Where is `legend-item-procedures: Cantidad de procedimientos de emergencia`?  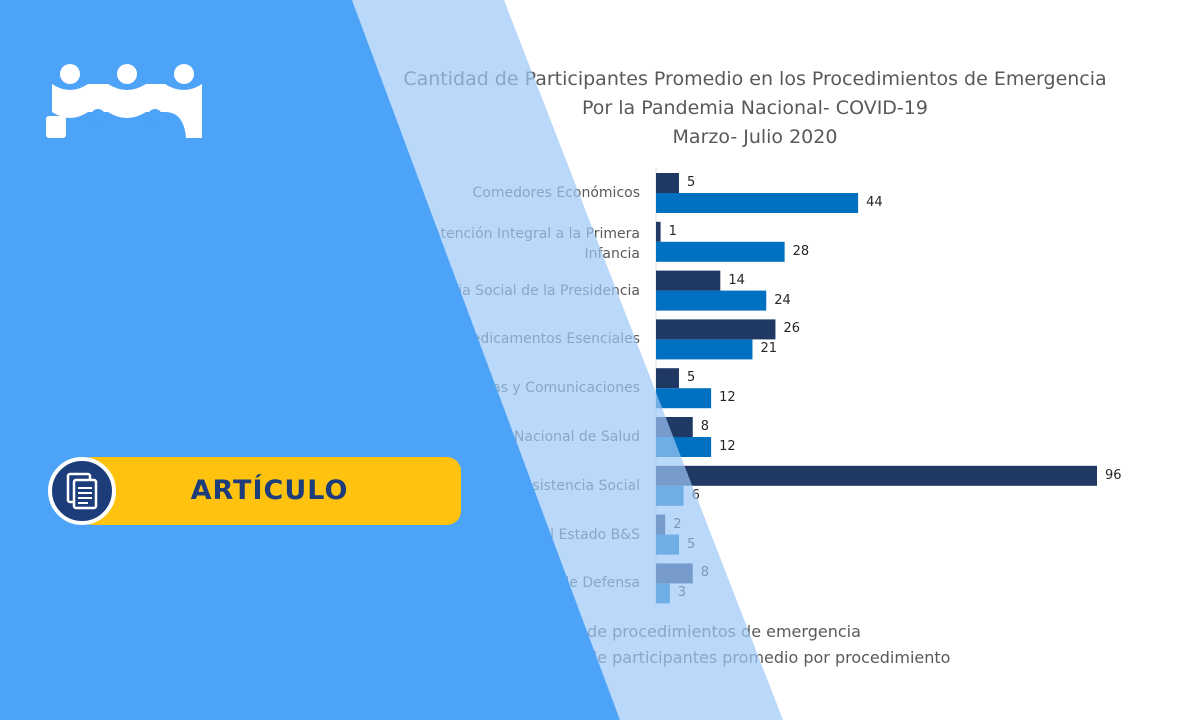 legend-item-procedures: Cantidad de procedimientos de emergencia is located at coordinates (676, 632).